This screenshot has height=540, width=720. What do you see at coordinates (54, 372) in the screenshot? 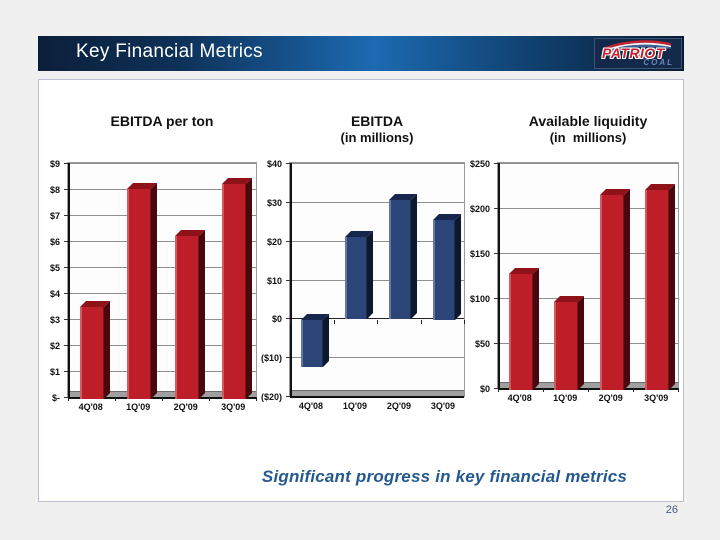
I see `y-axis-tick-label: $1` at bounding box center [54, 372].